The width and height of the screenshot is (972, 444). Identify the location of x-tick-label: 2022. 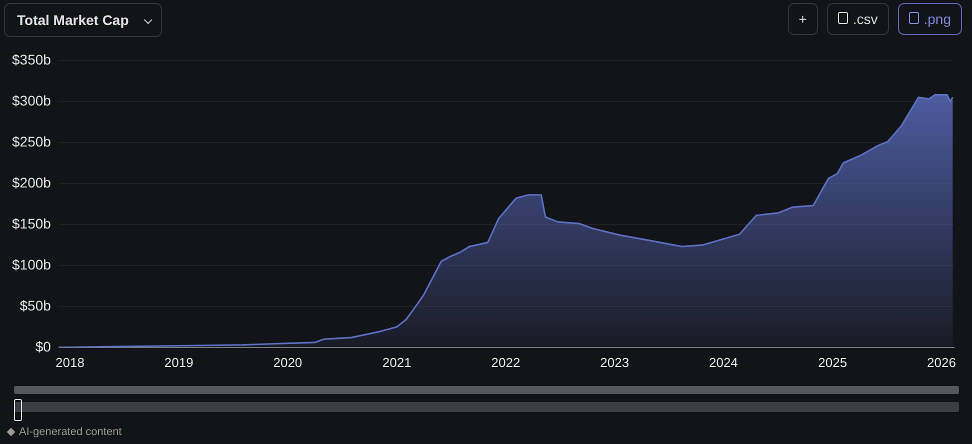
(505, 362).